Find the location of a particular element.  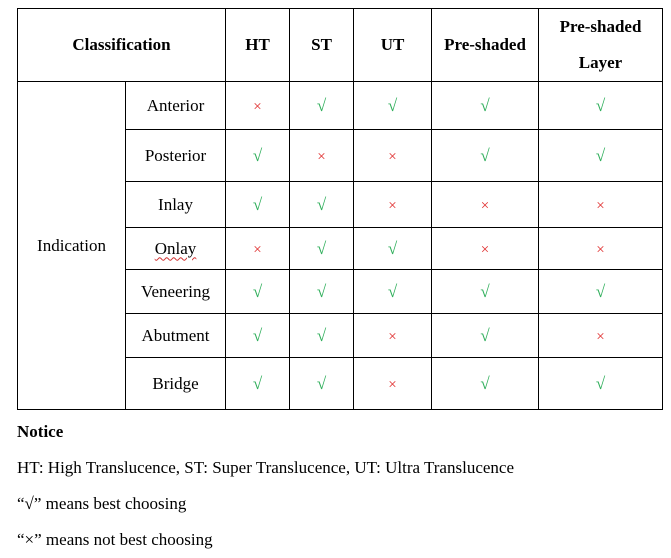

row-label-text: Anterior is located at coordinates (175, 105).